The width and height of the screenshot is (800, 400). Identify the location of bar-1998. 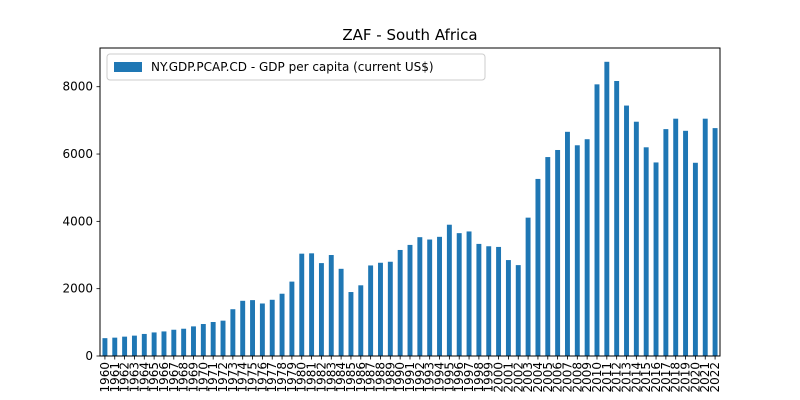
(479, 299).